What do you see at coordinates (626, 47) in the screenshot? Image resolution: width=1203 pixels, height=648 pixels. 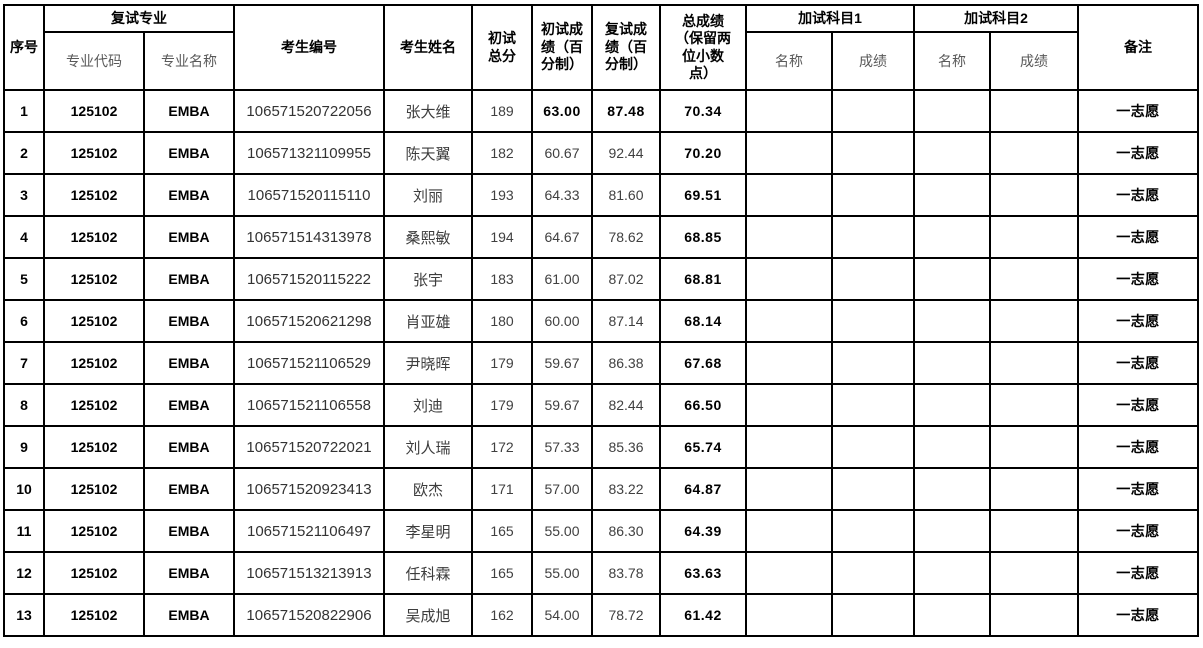 I see `header-retest-score: 复试成 绩（百 分制）` at bounding box center [626, 47].